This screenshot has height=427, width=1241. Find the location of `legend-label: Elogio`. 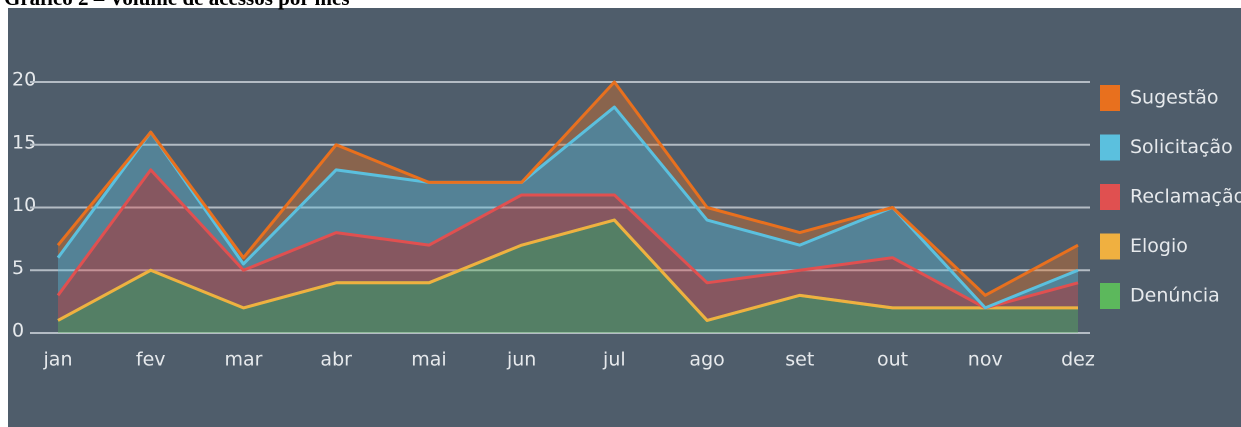

legend-label: Elogio is located at coordinates (1159, 246).